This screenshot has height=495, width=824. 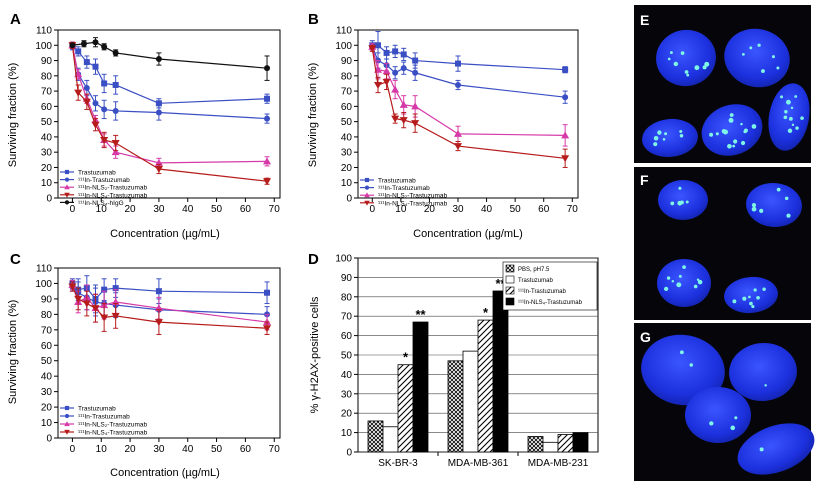 I want to click on panel-label-a: A, so click(x=15, y=19).